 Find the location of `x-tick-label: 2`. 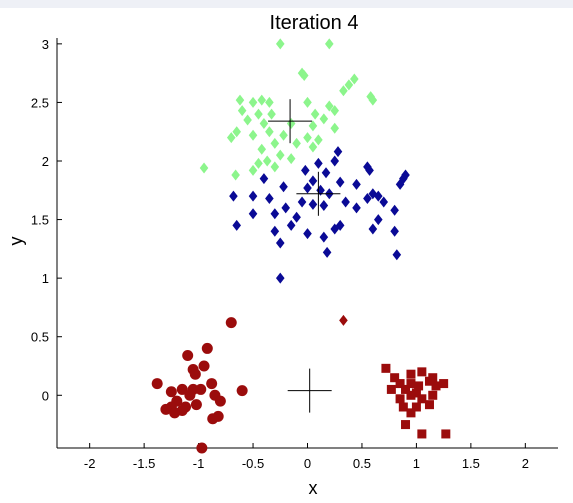

x-tick-label: 2 is located at coordinates (525, 463).